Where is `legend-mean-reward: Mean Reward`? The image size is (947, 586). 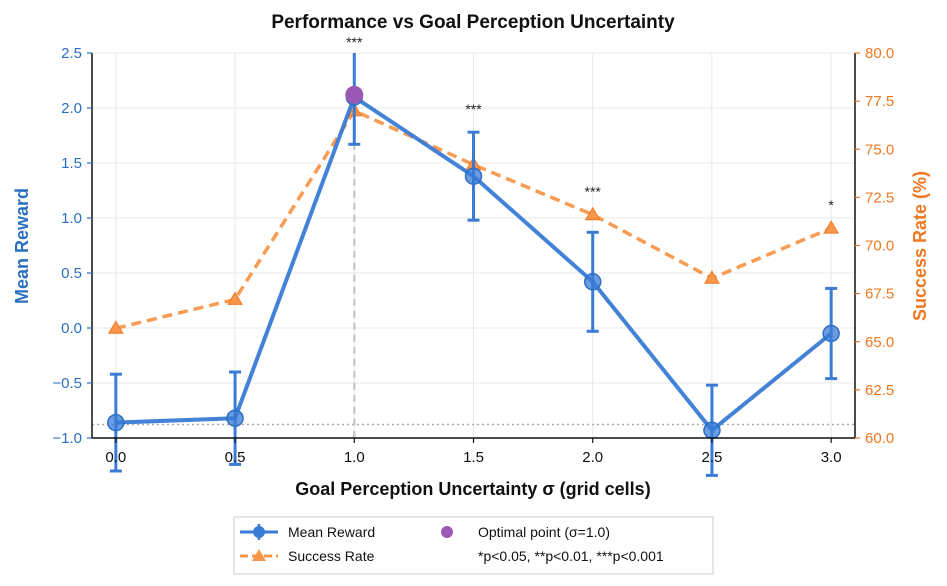
legend-mean-reward: Mean Reward is located at coordinates (307, 532).